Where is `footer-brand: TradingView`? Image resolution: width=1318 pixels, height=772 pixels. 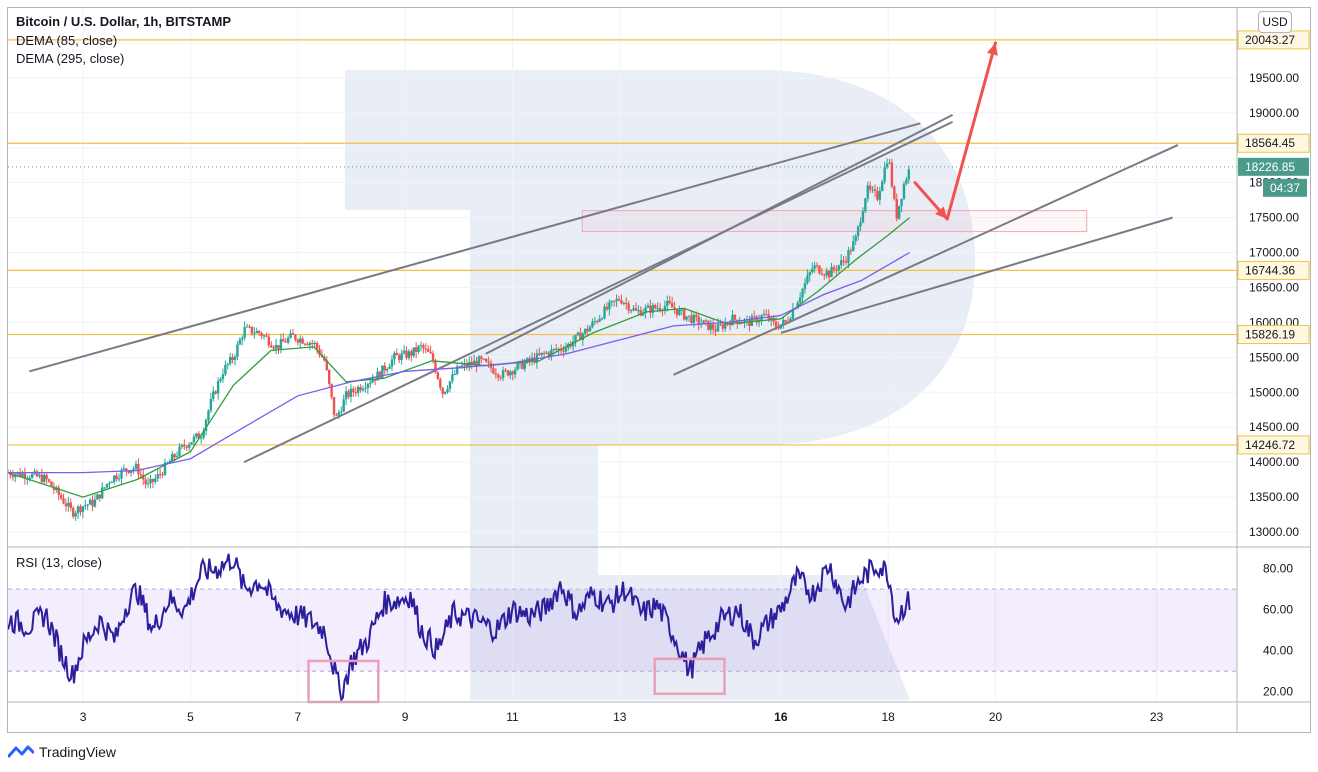 footer-brand: TradingView is located at coordinates (62, 752).